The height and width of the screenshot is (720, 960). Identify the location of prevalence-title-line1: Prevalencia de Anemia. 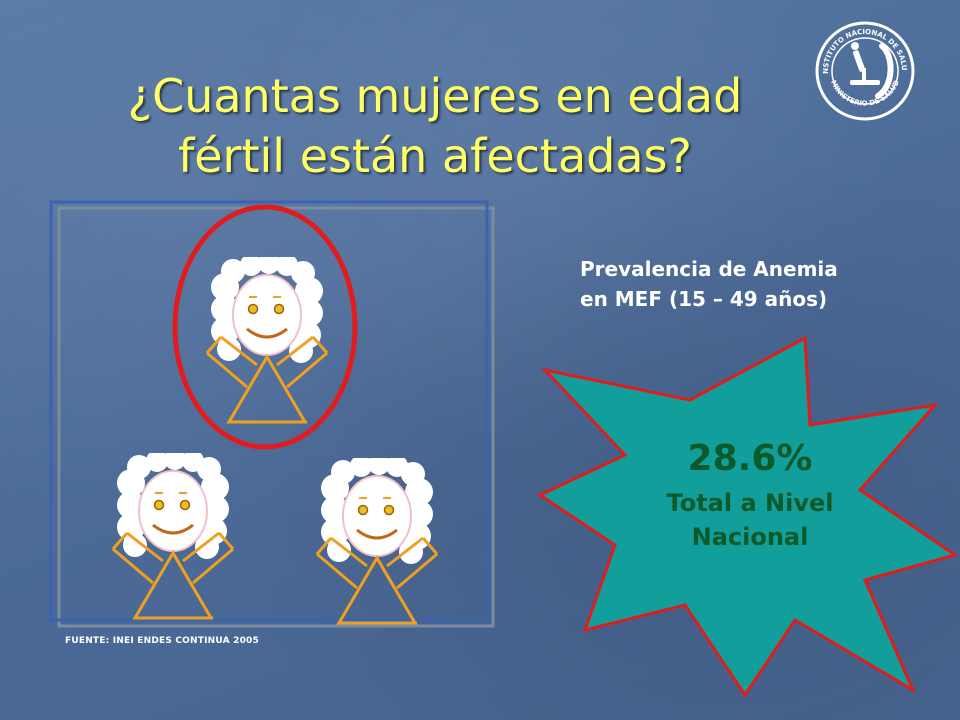
(709, 269).